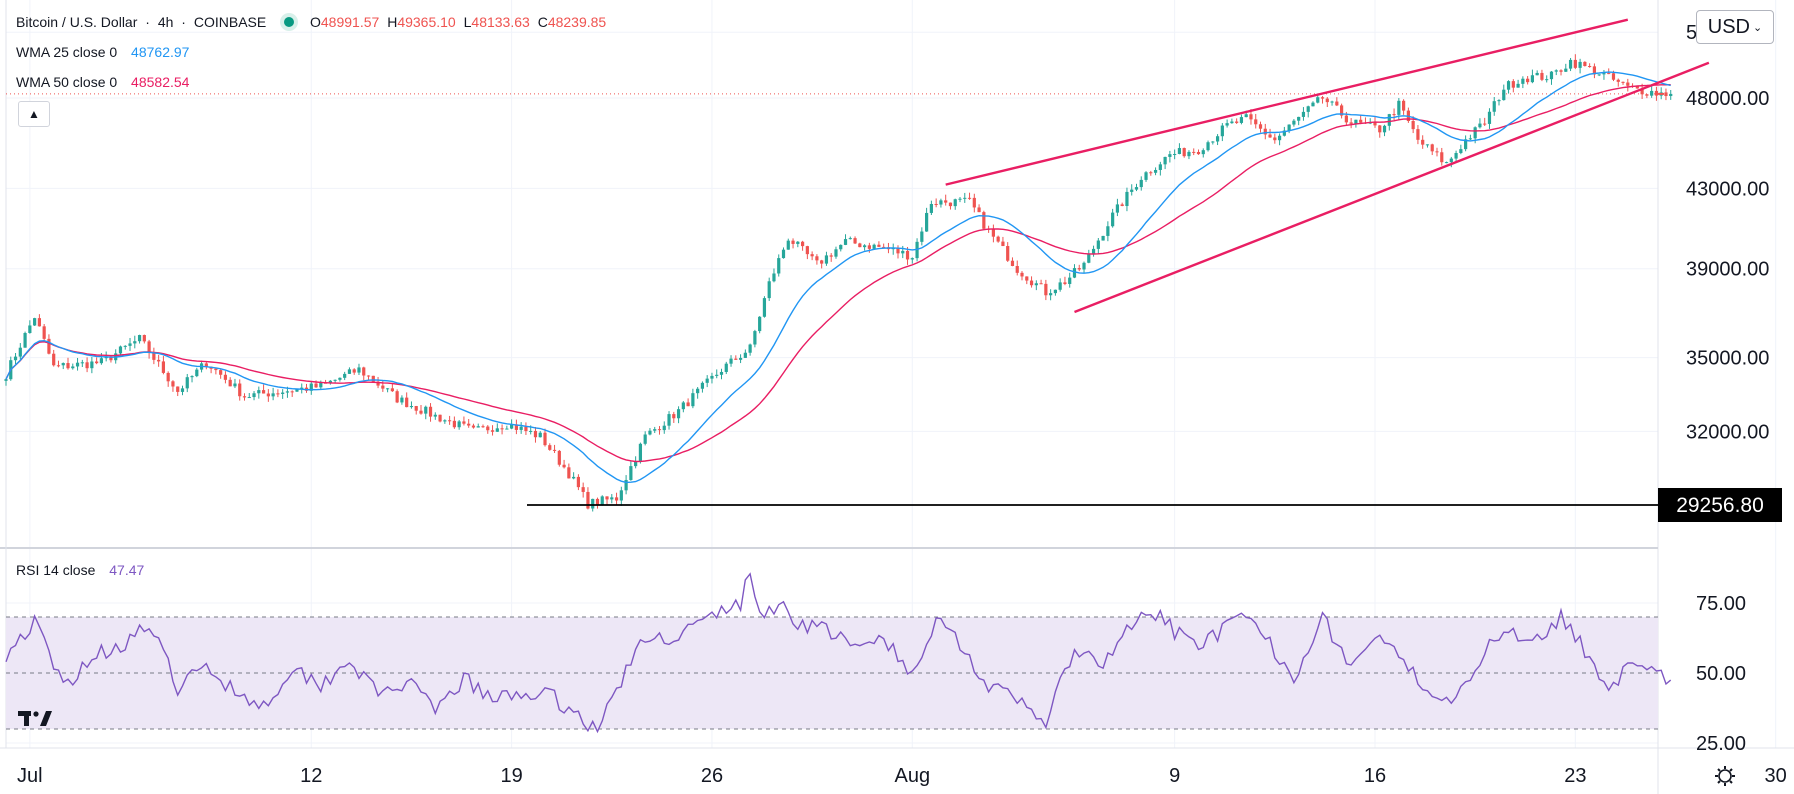  What do you see at coordinates (350, 22) in the screenshot?
I see `ohlc-open-value: 48991.57` at bounding box center [350, 22].